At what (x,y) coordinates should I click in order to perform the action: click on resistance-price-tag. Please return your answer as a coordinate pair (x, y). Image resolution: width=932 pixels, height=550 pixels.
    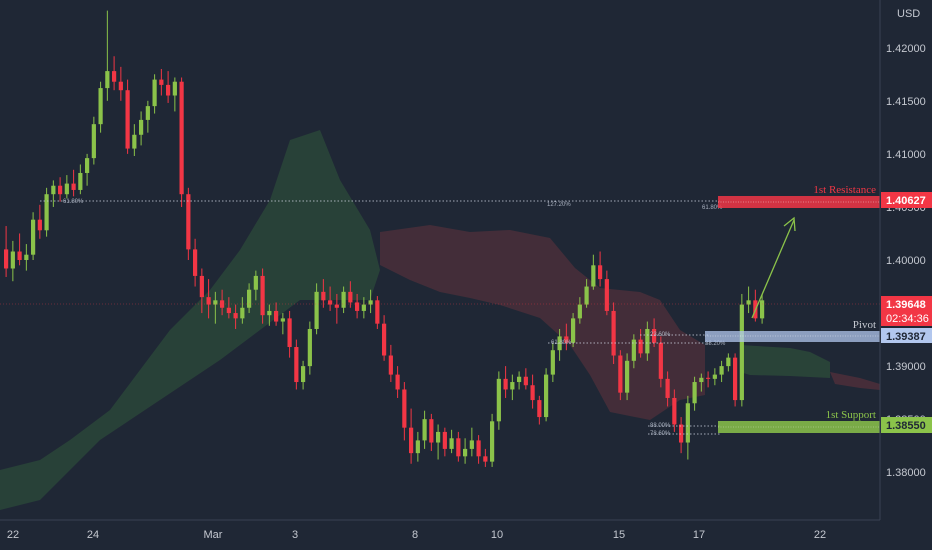
    Looking at the image, I should click on (906, 200).